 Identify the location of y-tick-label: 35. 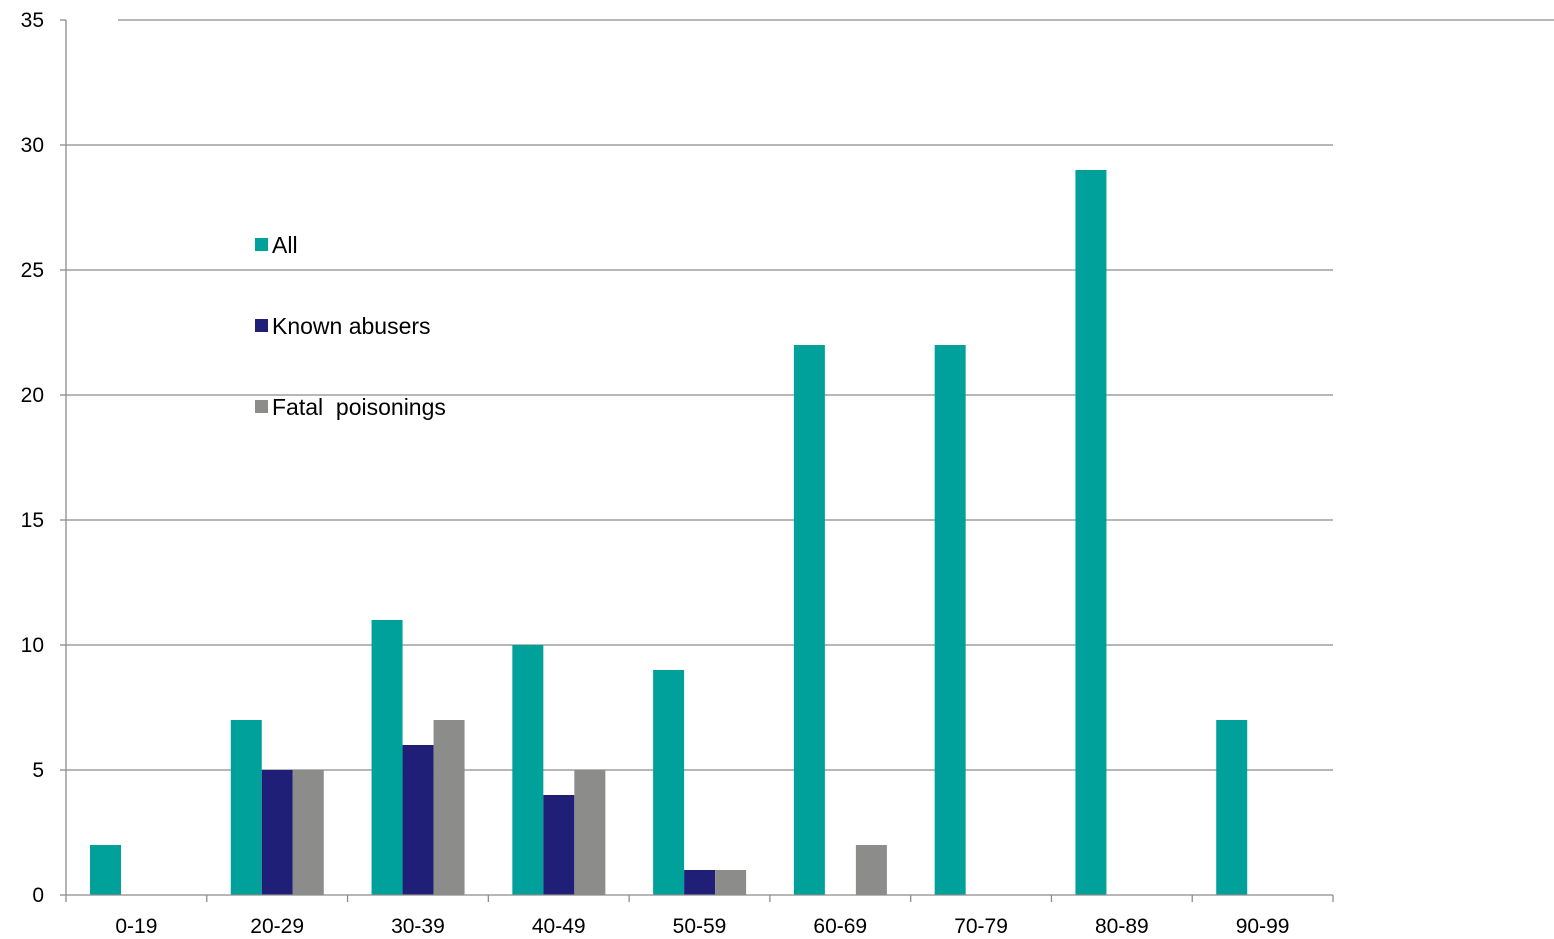
(32, 20).